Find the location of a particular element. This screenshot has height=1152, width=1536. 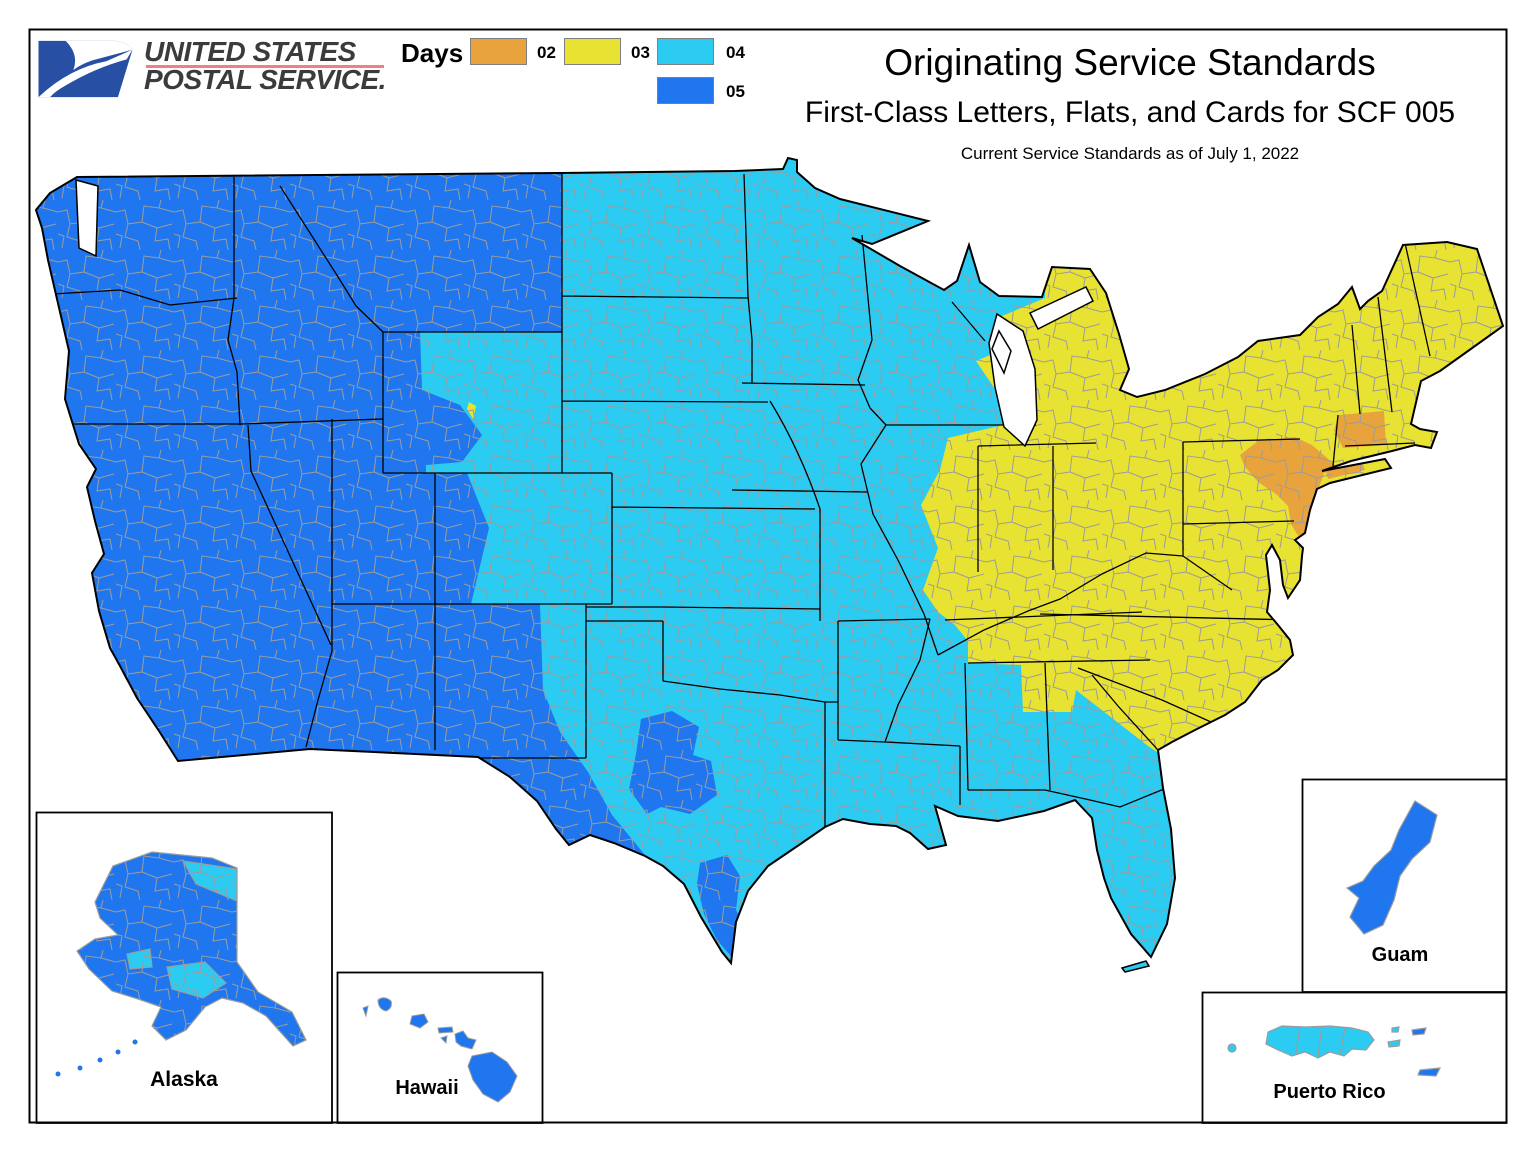

island-hawaii is located at coordinates (492, 1077).